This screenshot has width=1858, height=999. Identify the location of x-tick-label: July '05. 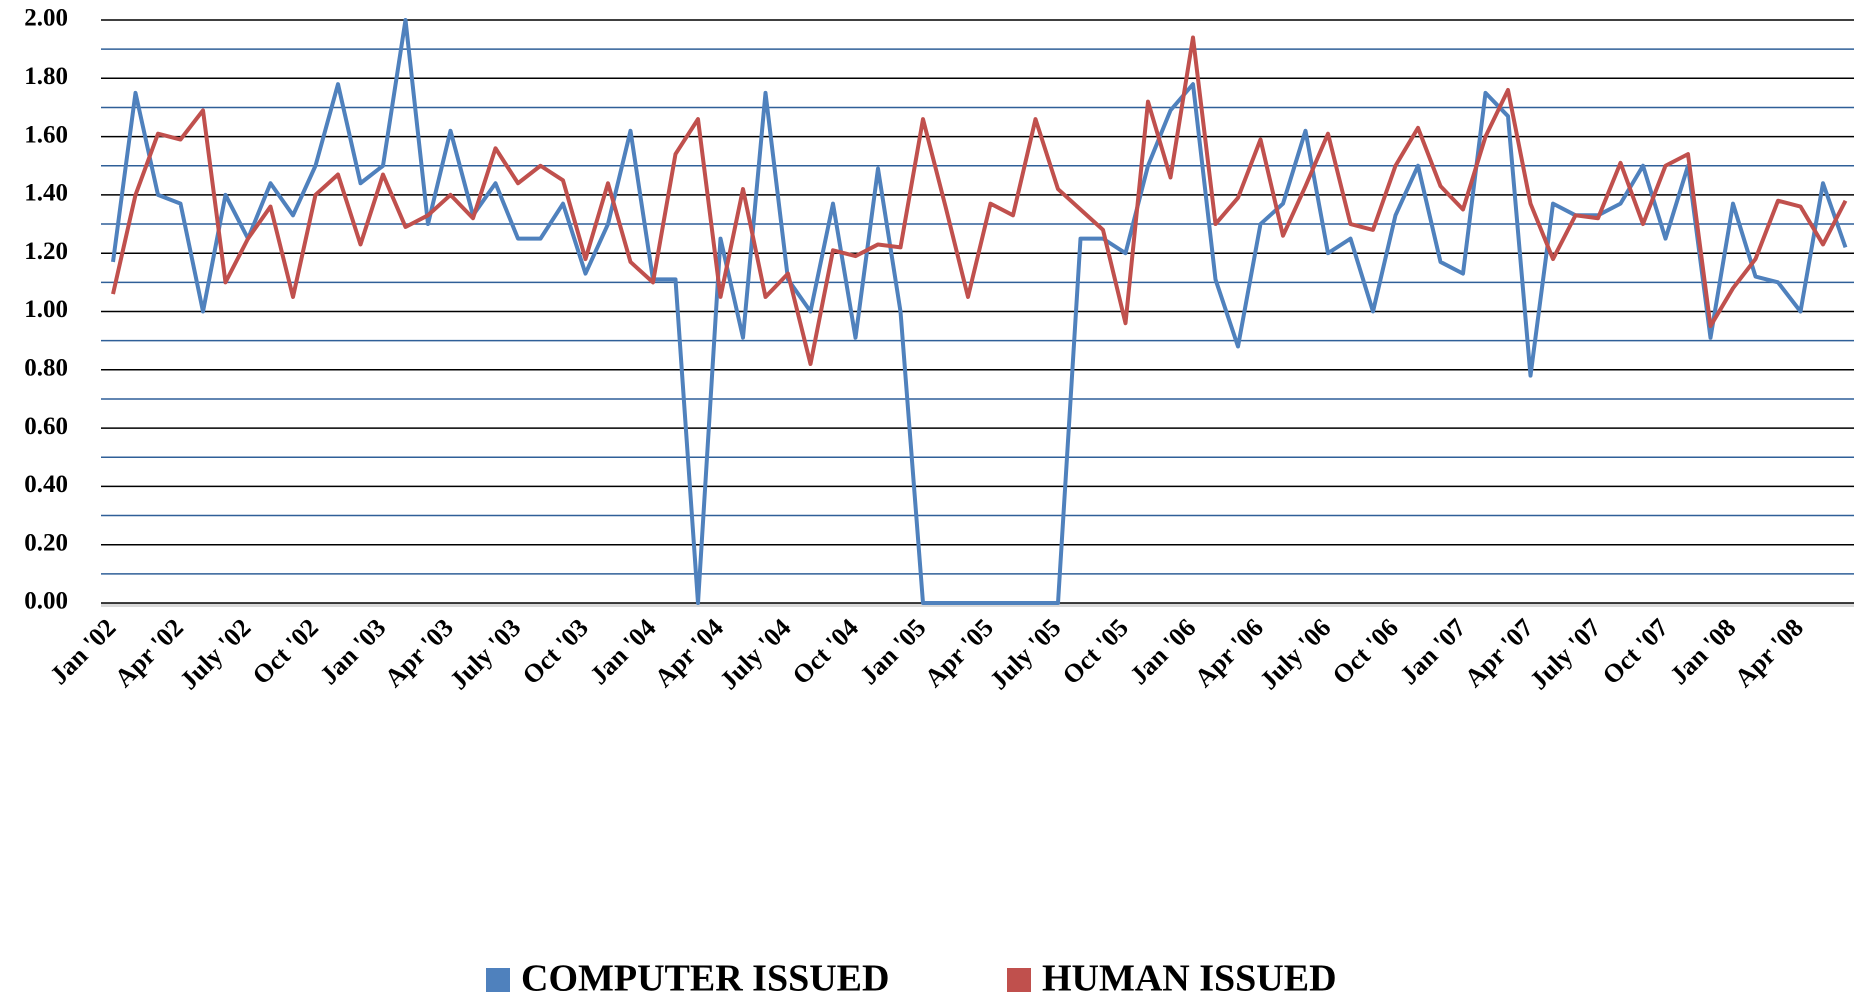
(1025, 654).